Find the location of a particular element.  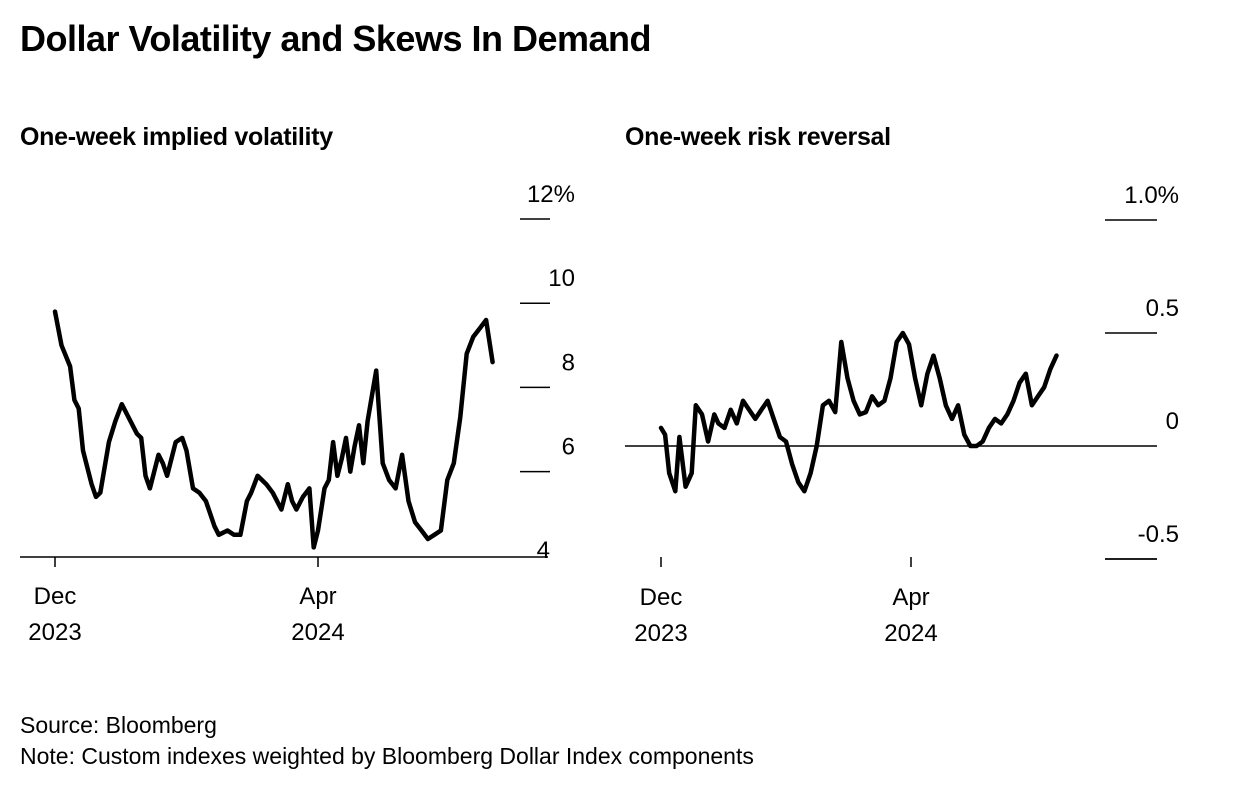

y-tick-label: 12% is located at coordinates (551, 194).